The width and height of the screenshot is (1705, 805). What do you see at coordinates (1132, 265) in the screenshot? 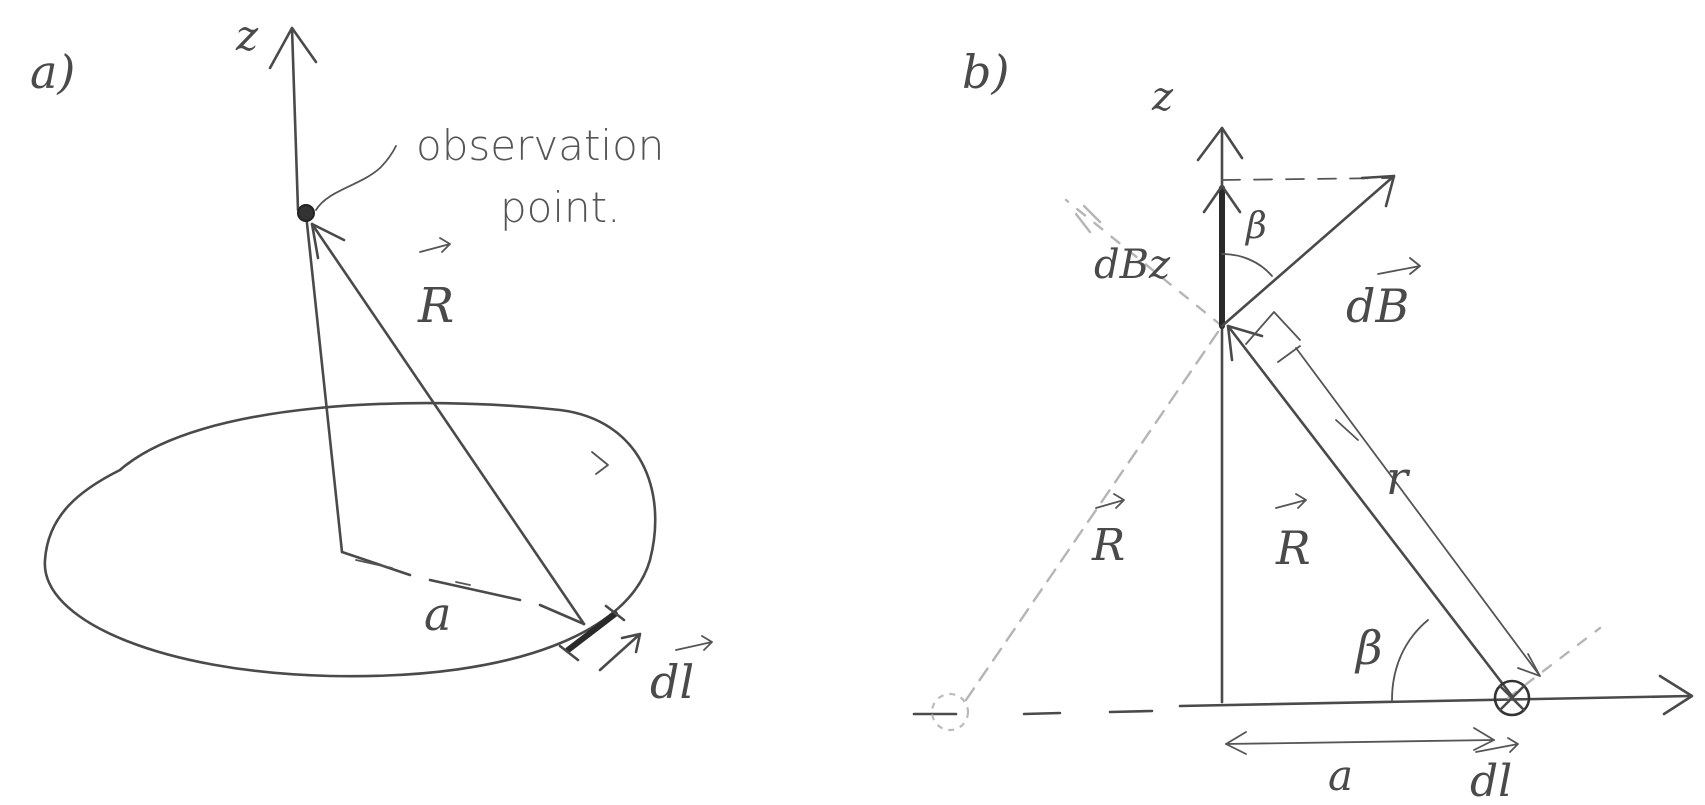
I see `db-z-label: dBz` at bounding box center [1132, 265].